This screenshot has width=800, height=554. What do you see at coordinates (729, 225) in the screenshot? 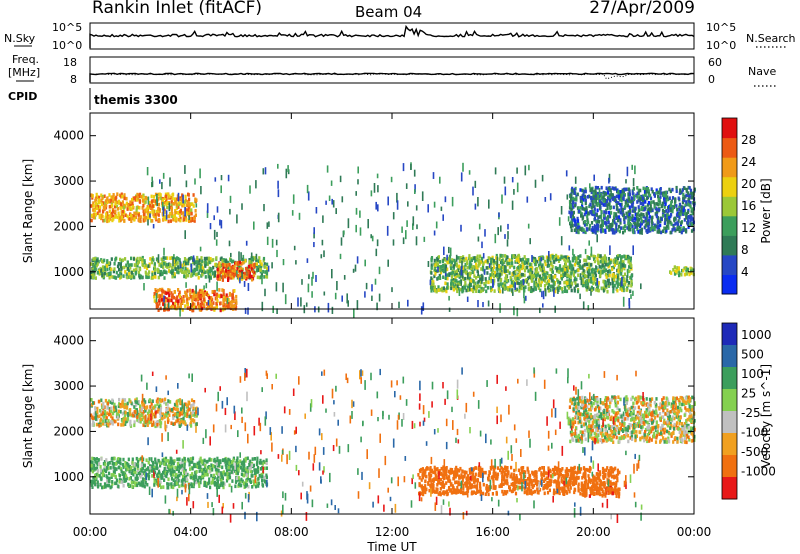
I see `colorbar-segment` at bounding box center [729, 225].